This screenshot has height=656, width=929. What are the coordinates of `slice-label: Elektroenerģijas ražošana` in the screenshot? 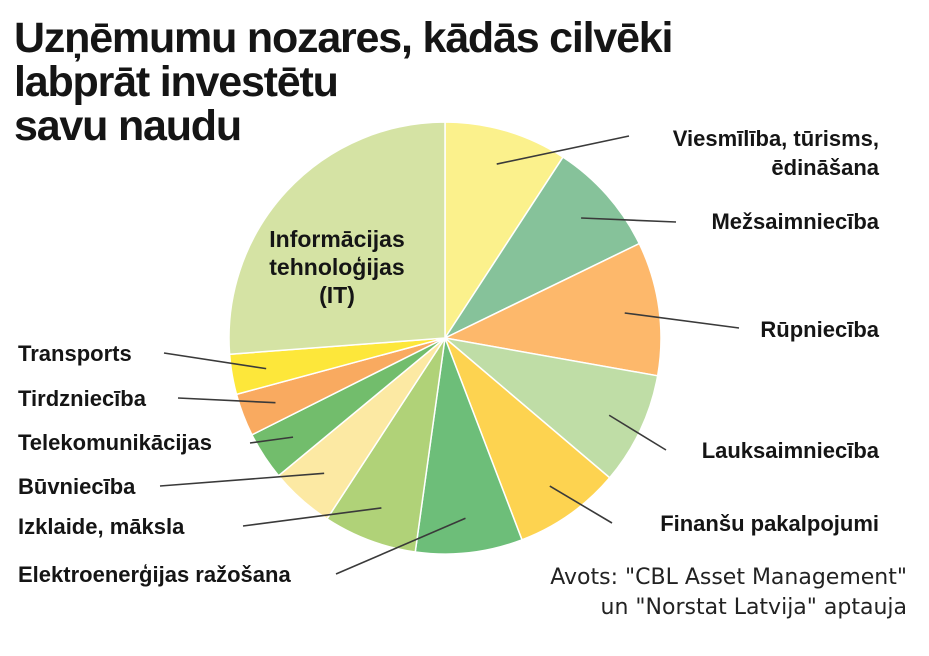 It's located at (154, 574).